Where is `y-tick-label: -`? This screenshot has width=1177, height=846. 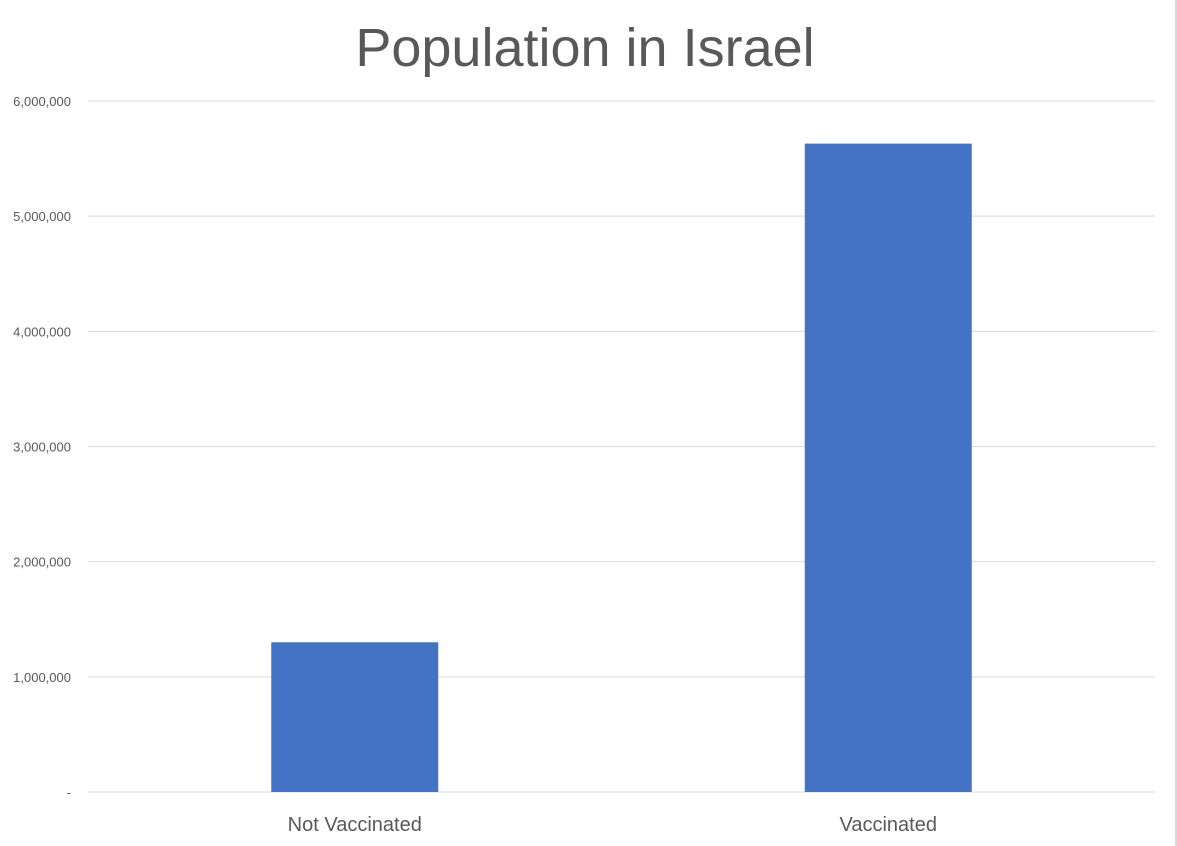 y-tick-label: - is located at coordinates (69, 792).